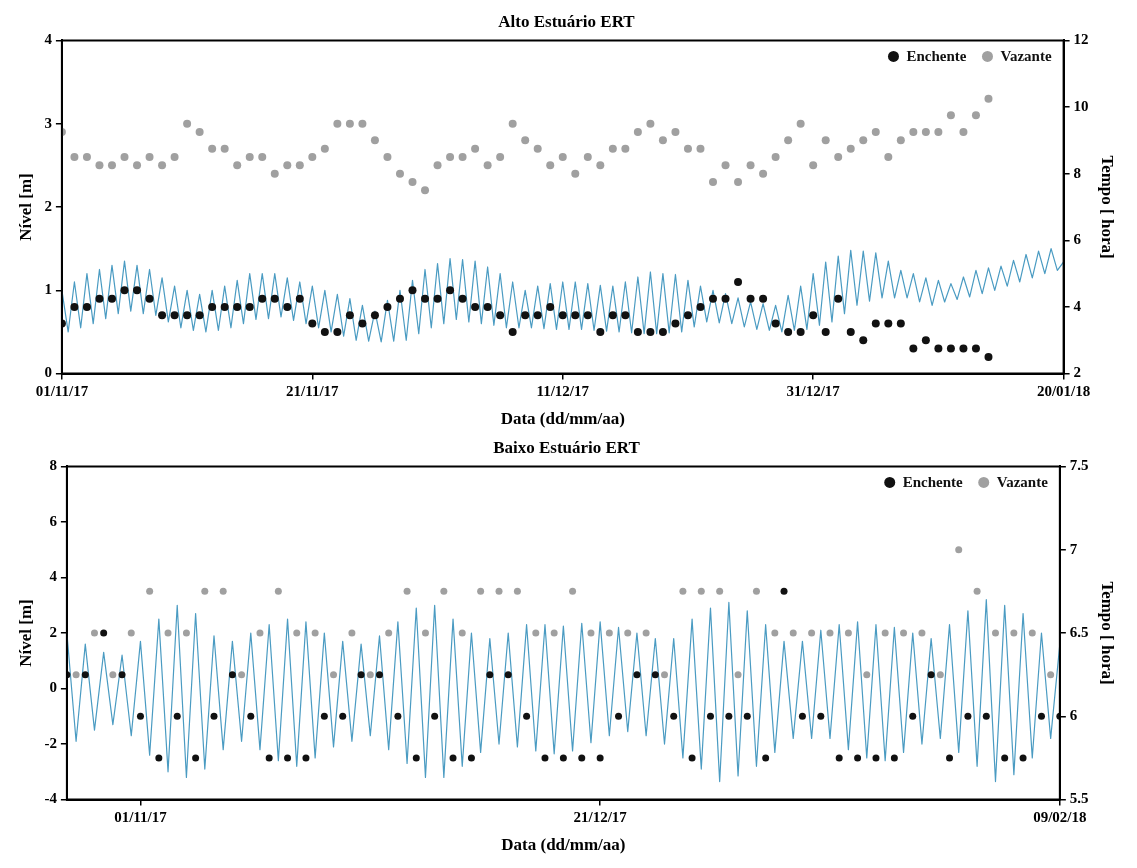  I want to click on x-tick-label: 09/02/18, so click(1060, 817).